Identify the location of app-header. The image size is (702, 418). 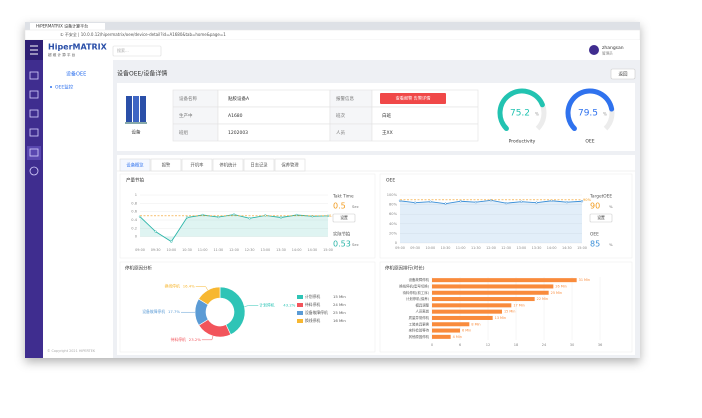
(332, 50).